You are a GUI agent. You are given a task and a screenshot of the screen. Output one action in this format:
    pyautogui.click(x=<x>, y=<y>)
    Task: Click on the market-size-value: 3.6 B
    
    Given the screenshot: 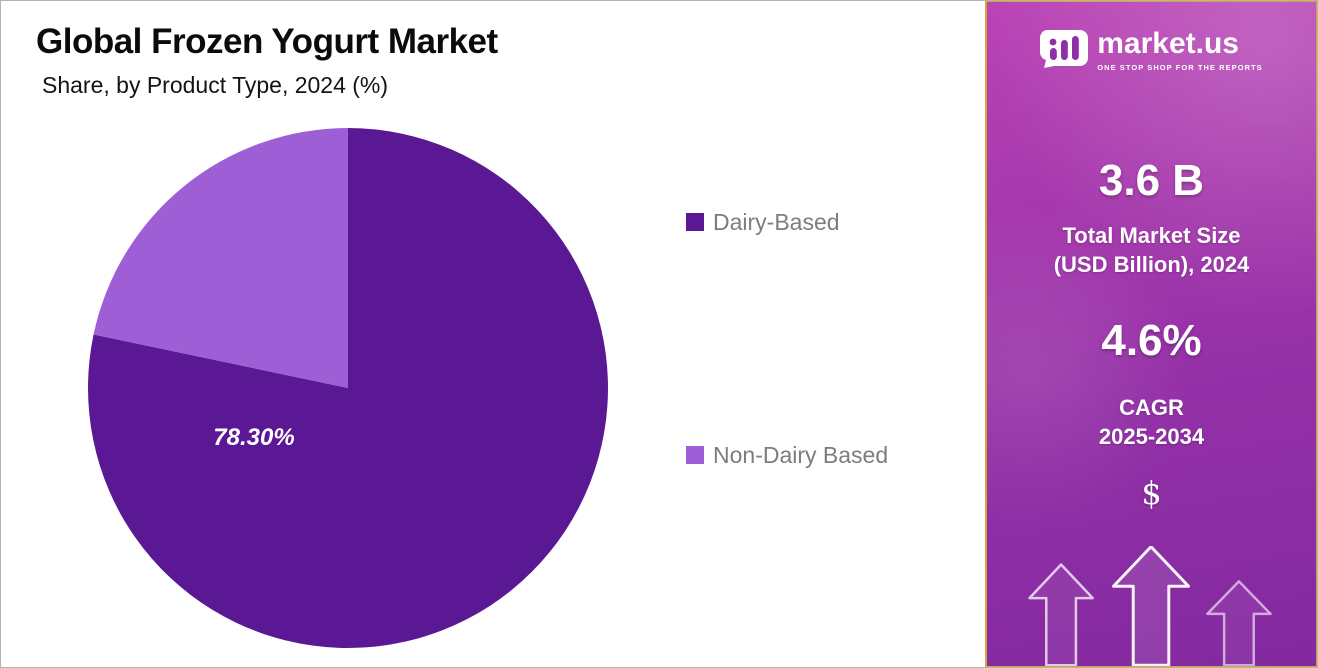 What is the action you would take?
    pyautogui.click(x=1151, y=180)
    